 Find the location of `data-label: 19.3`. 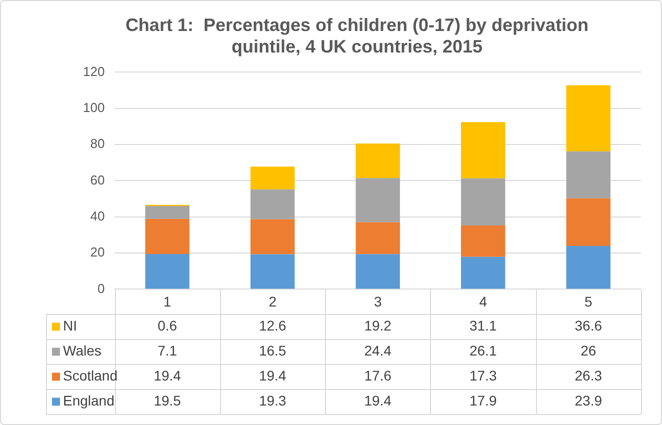

data-label: 19.3 is located at coordinates (272, 400).